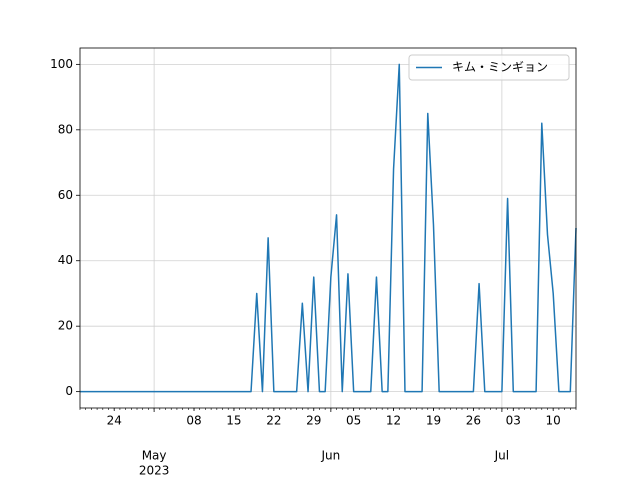 Image resolution: width=640 pixels, height=484 pixels. What do you see at coordinates (501, 456) in the screenshot?
I see `x-tick-label: Jul` at bounding box center [501, 456].